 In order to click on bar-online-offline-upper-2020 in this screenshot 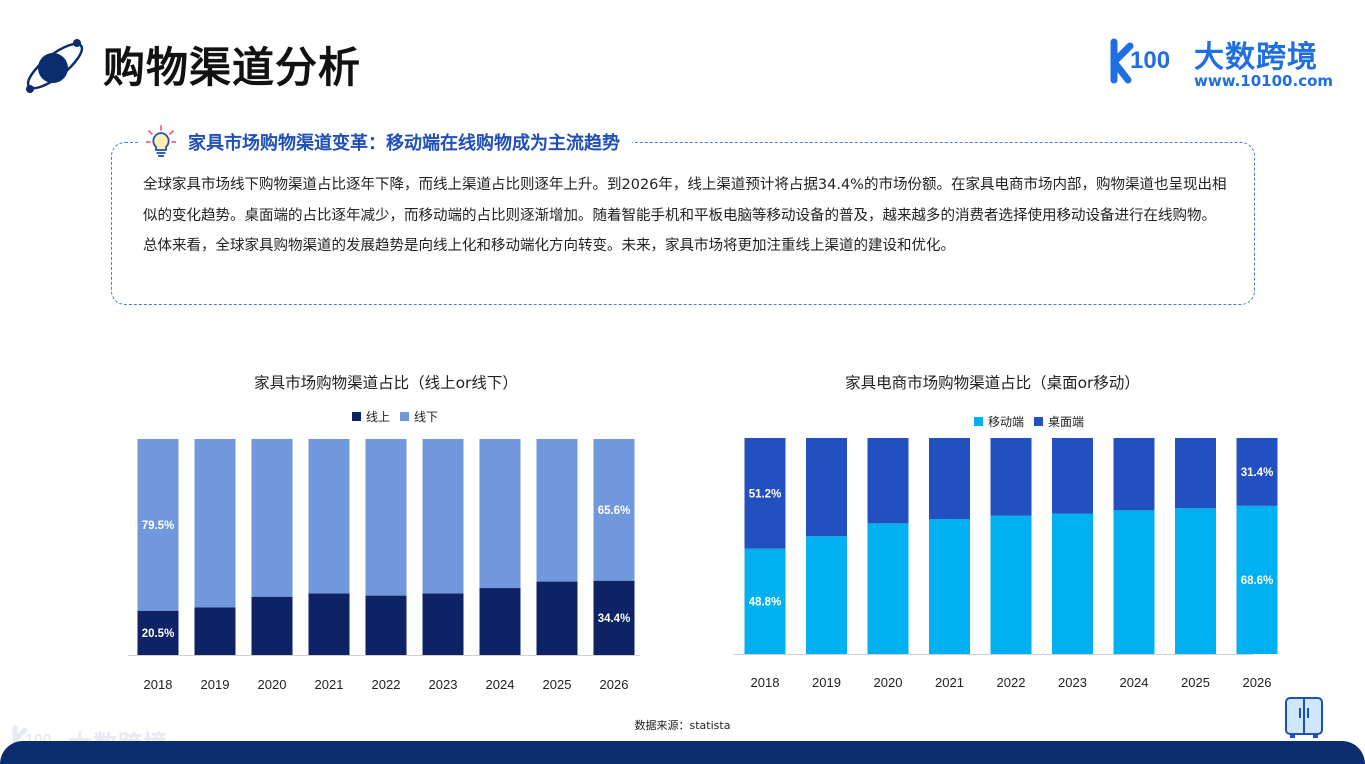, I will do `click(272, 518)`.